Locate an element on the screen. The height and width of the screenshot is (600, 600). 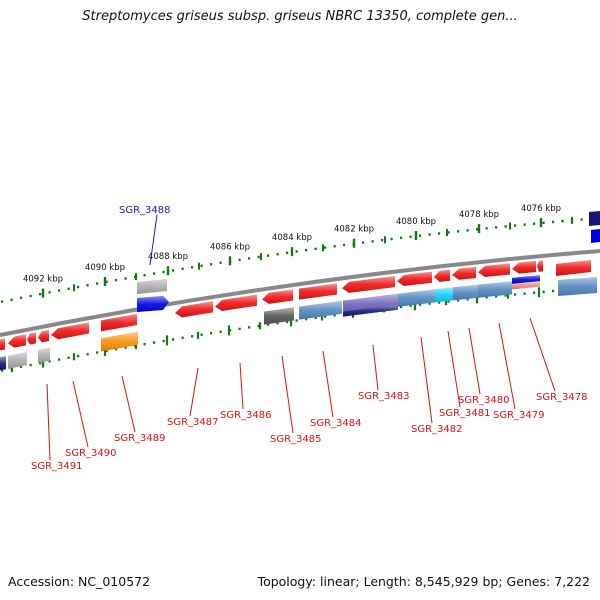
gene-label: SGR_3478 is located at coordinates (562, 397).